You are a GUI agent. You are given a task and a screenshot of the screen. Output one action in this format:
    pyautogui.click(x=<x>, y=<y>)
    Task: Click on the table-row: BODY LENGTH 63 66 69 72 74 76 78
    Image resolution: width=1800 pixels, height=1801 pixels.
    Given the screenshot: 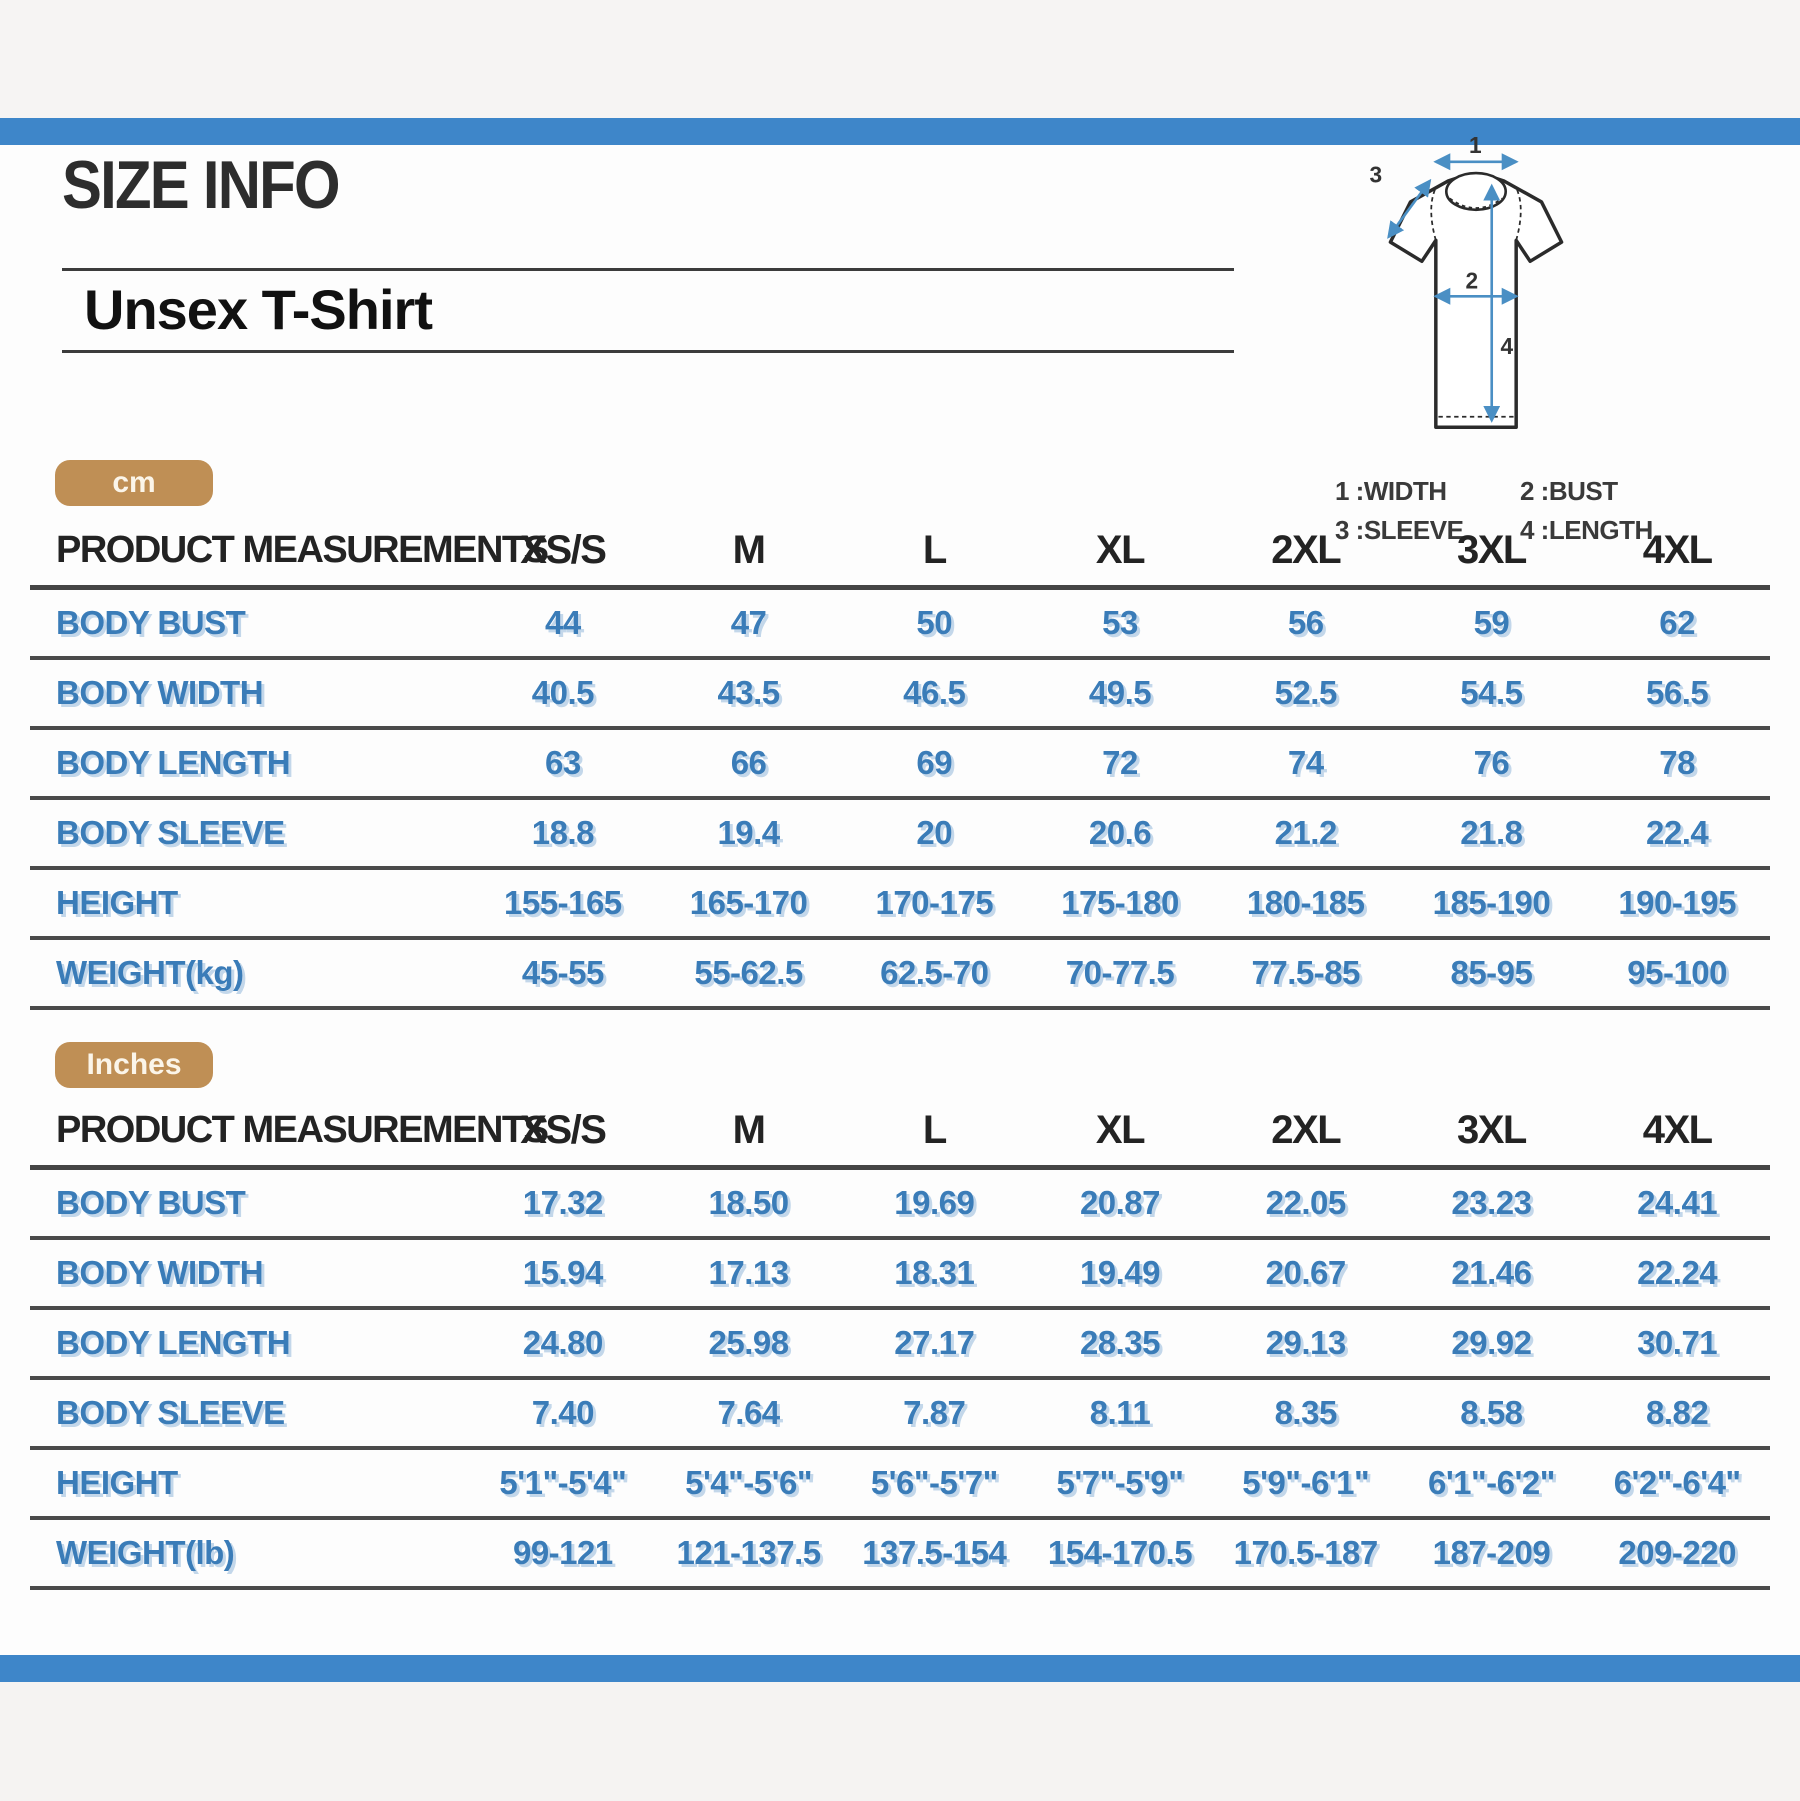 What is the action you would take?
    pyautogui.click(x=900, y=765)
    